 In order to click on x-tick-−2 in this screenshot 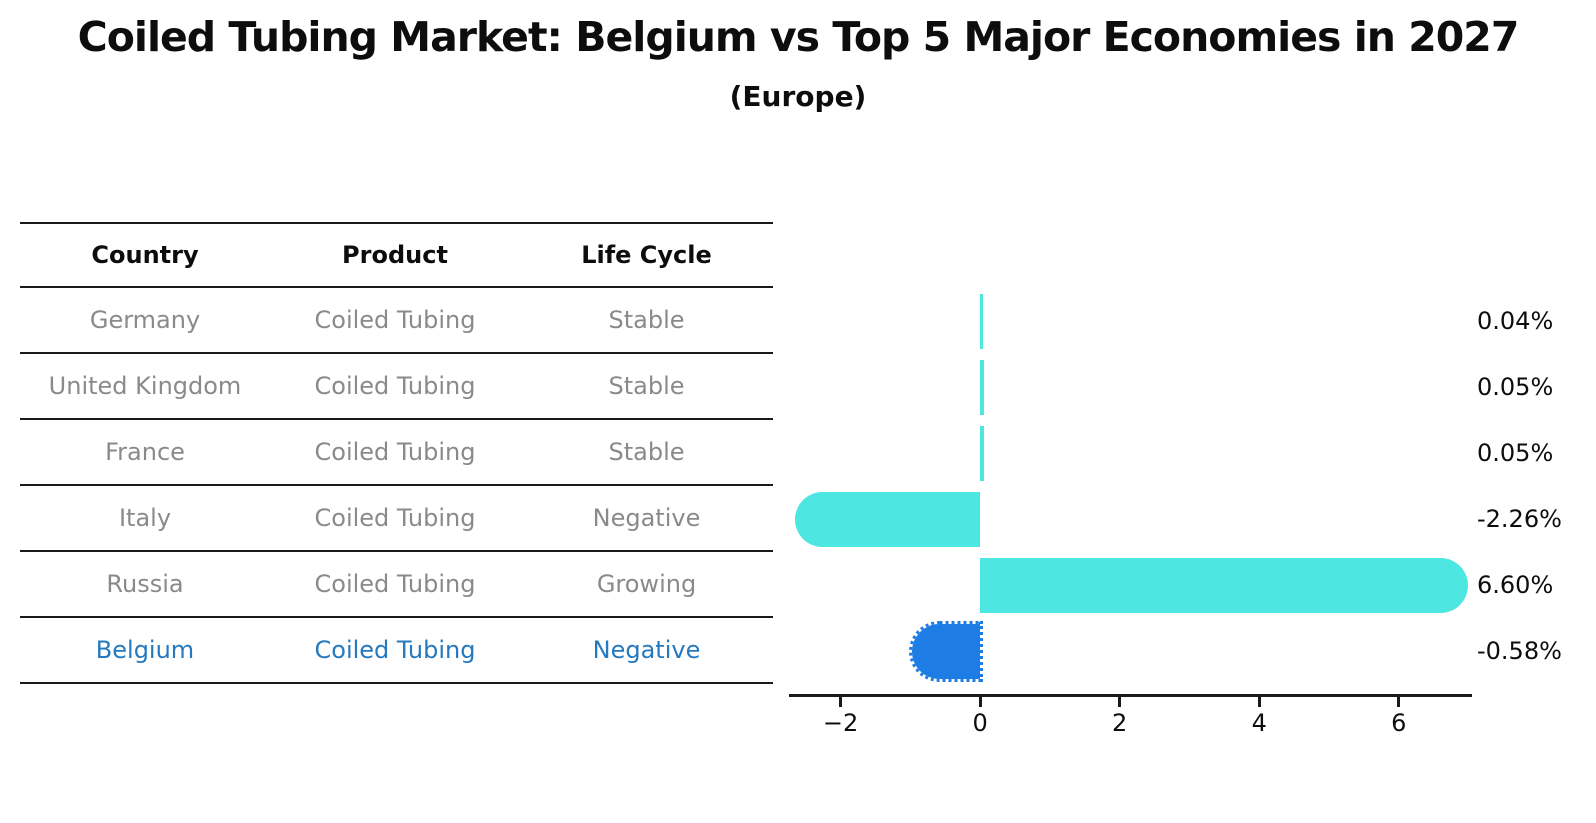, I will do `click(841, 702)`.